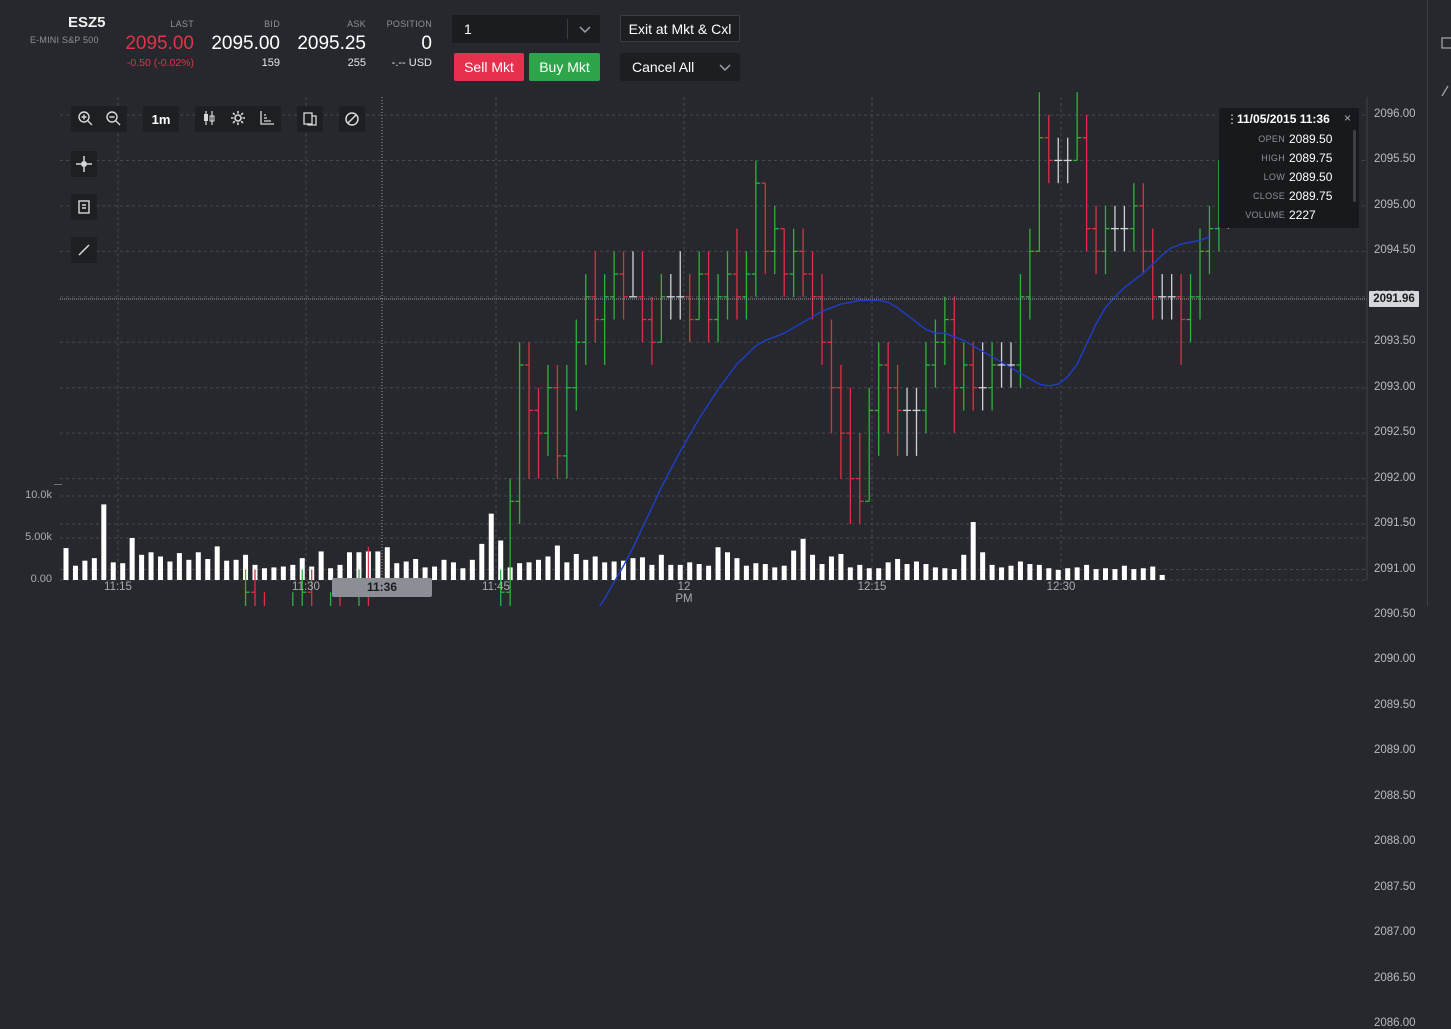 This screenshot has height=1029, width=1451. I want to click on clear-drawings-icon, so click(352, 119).